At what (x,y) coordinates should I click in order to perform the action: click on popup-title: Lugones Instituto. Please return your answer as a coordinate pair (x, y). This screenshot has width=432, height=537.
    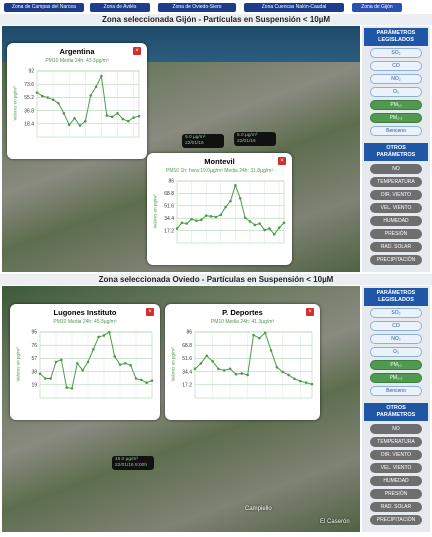
    Looking at the image, I should click on (85, 312).